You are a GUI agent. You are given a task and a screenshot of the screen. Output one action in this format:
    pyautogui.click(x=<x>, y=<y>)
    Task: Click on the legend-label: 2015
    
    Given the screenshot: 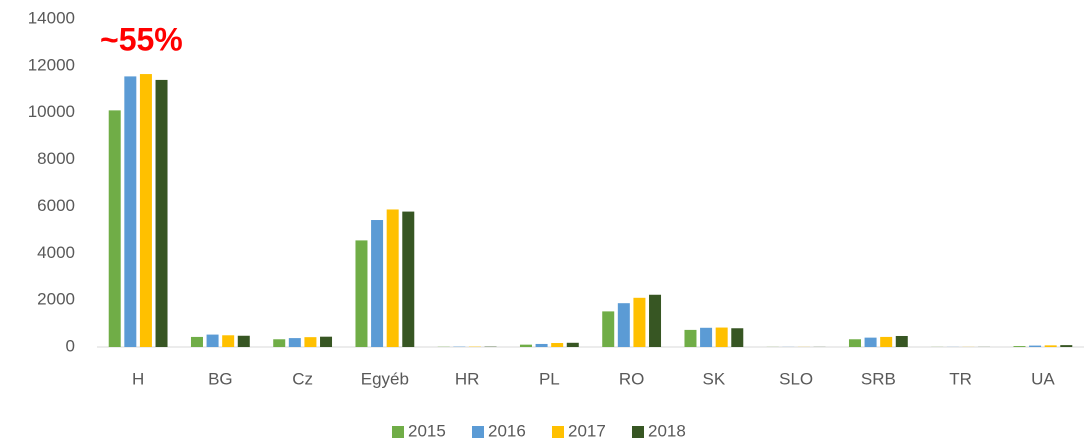 What is the action you would take?
    pyautogui.click(x=427, y=430)
    